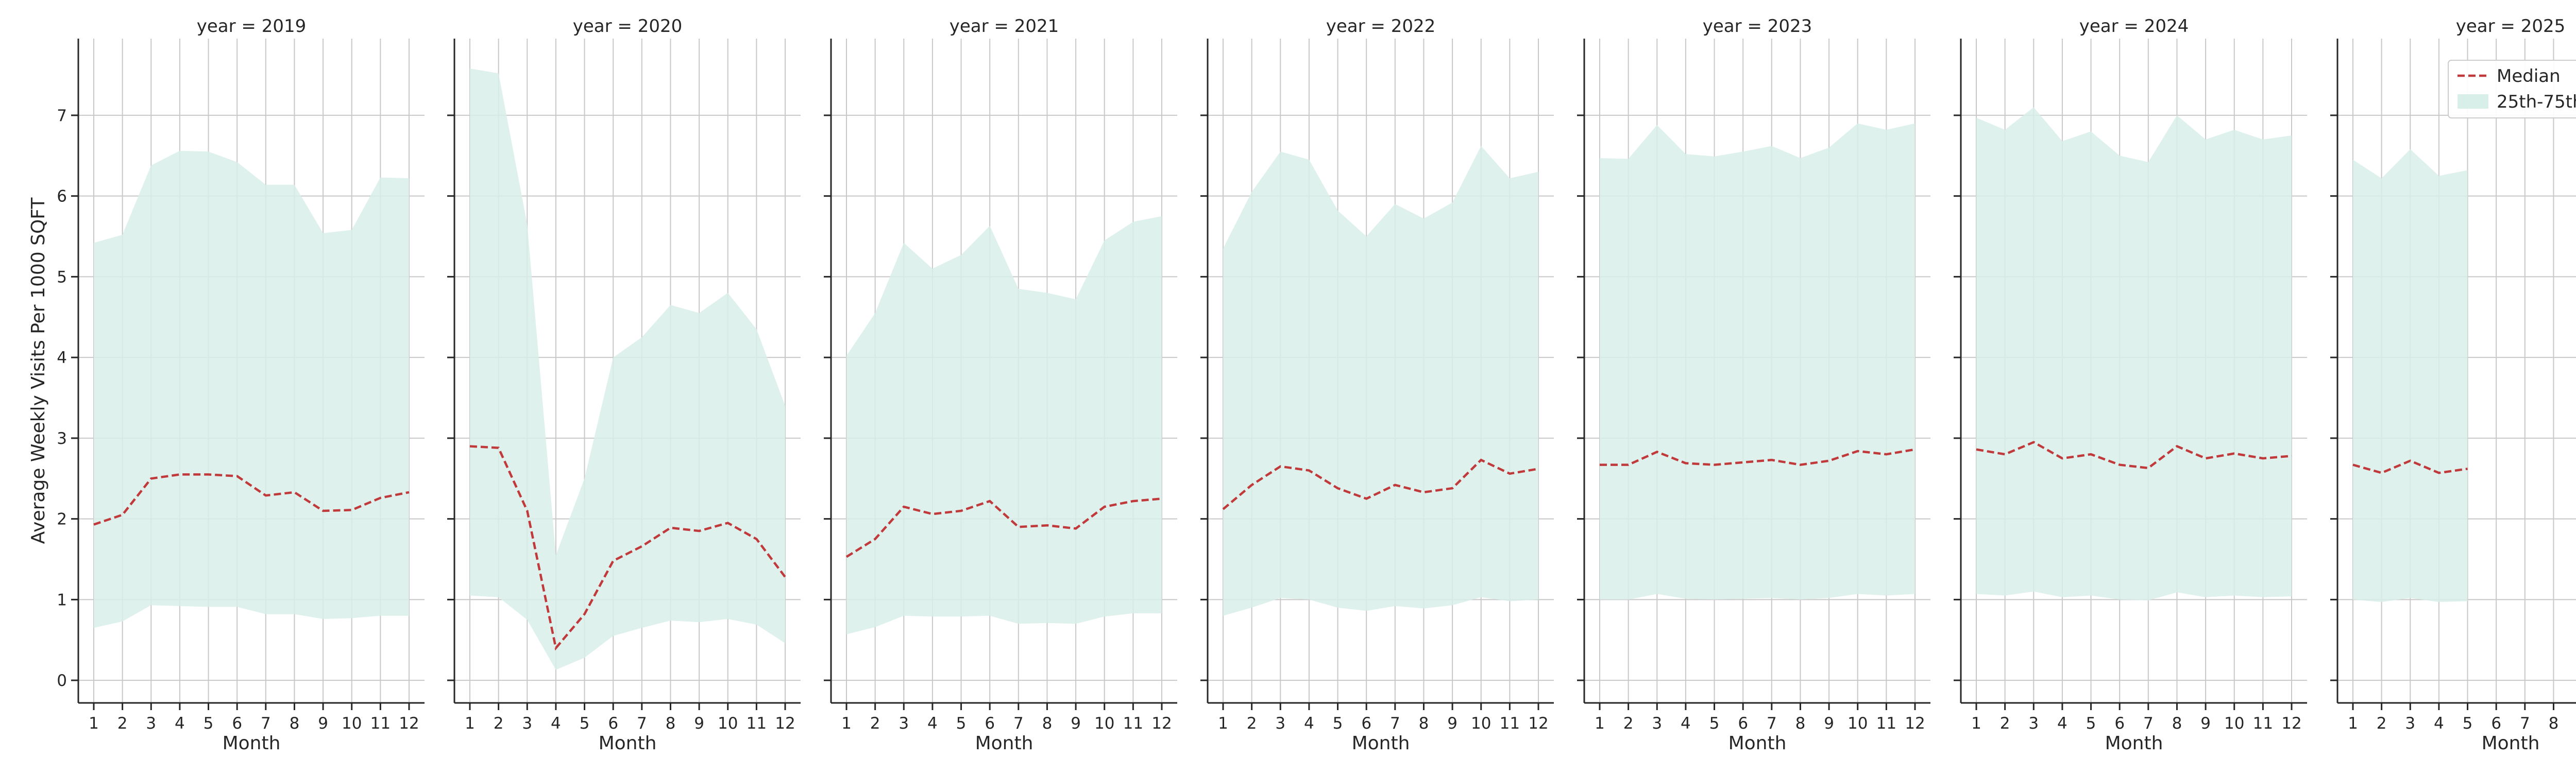  What do you see at coordinates (62, 600) in the screenshot?
I see `y-tick-label: 1` at bounding box center [62, 600].